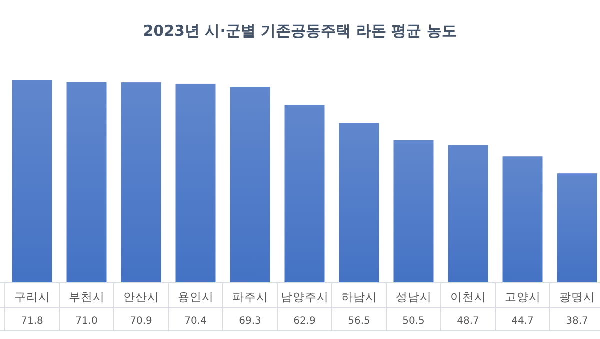 This screenshot has width=600, height=339. Describe the element at coordinates (86, 297) in the screenshot. I see `x-tick-label: 부천시` at that location.